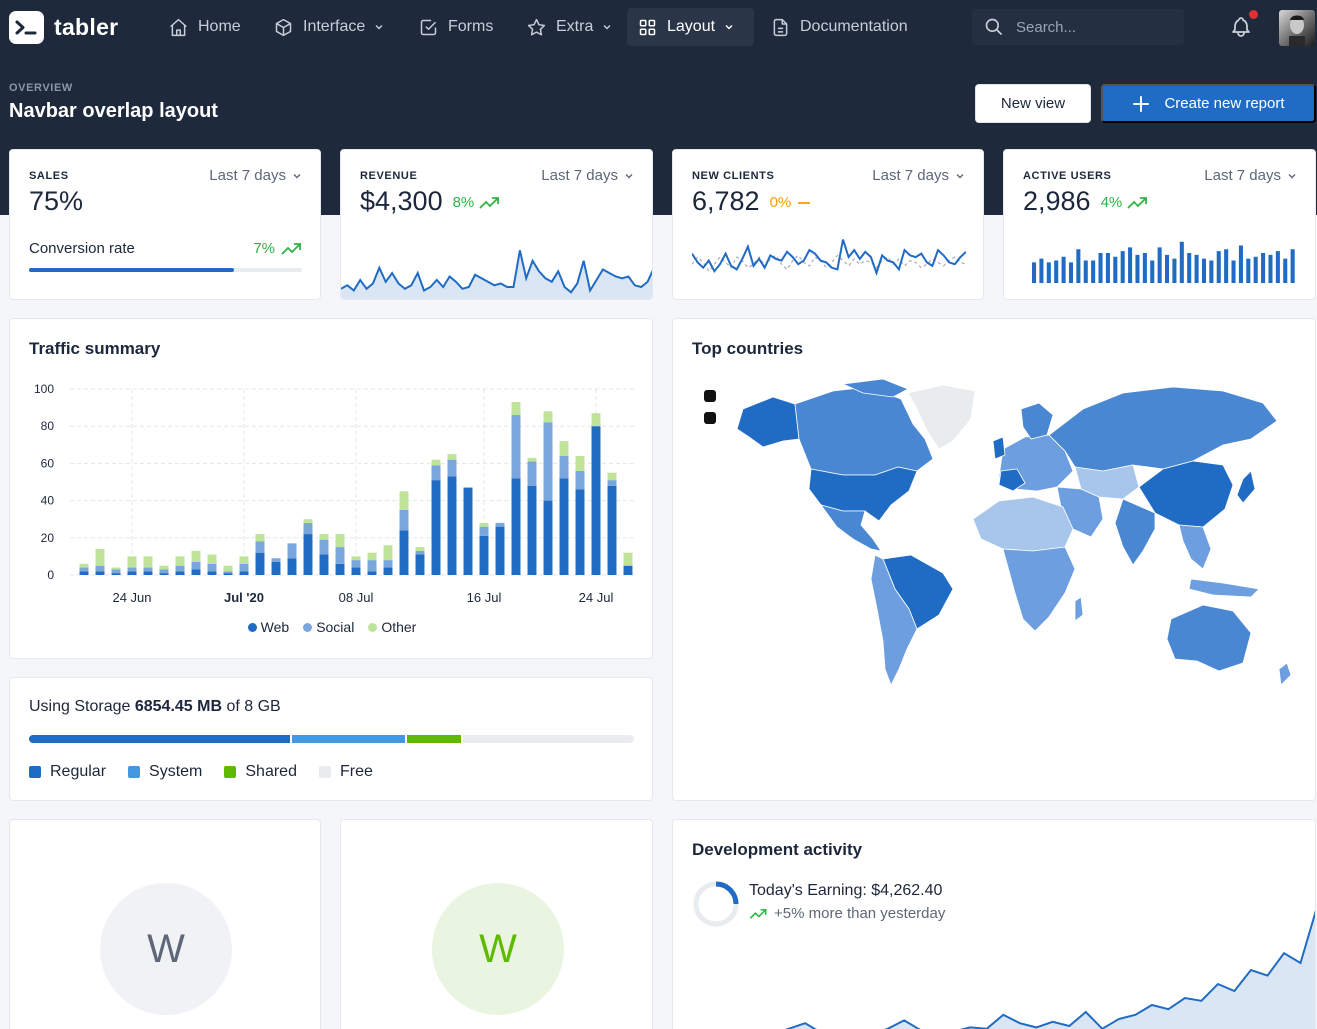 This screenshot has height=1029, width=1317. What do you see at coordinates (875, 388) in the screenshot?
I see `map-region-canada-islands` at bounding box center [875, 388].